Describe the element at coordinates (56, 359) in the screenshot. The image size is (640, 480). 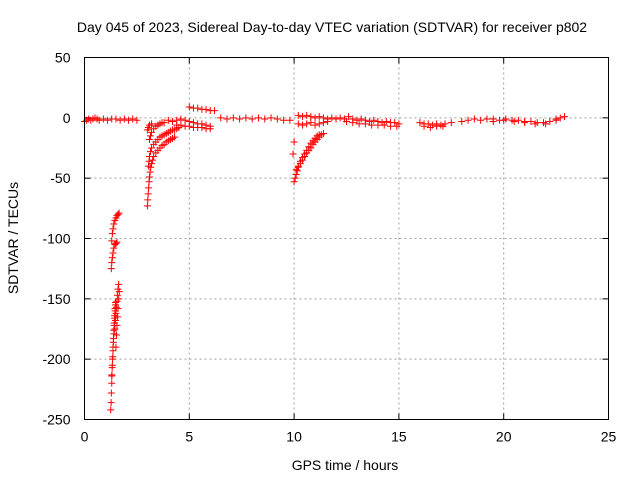
I see `y-tick-label: -200` at that location.